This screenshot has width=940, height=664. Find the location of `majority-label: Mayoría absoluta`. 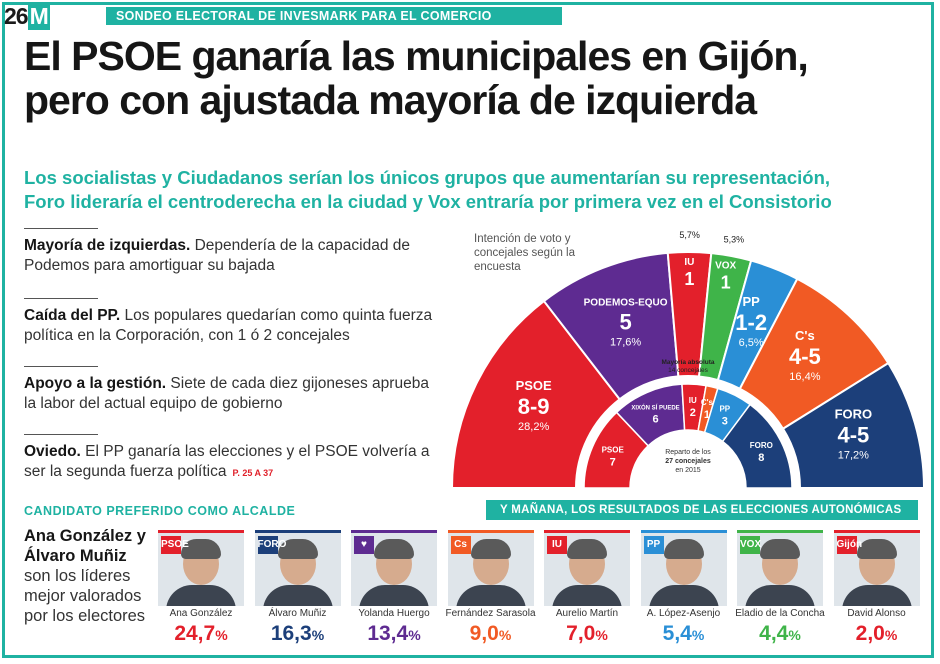

majority-label: Mayoría absoluta is located at coordinates (687, 362).